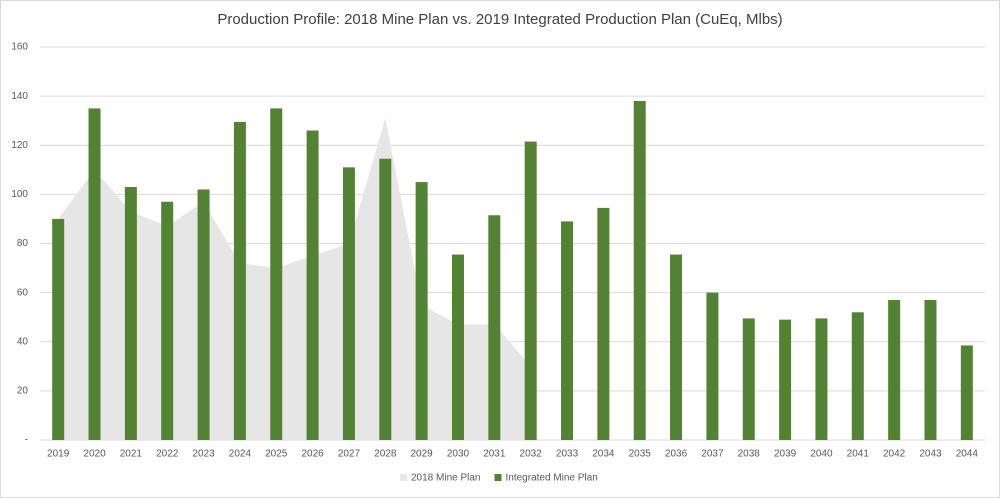 The height and width of the screenshot is (498, 1000). Describe the element at coordinates (712, 454) in the screenshot. I see `x-tick-label: 2037` at that location.